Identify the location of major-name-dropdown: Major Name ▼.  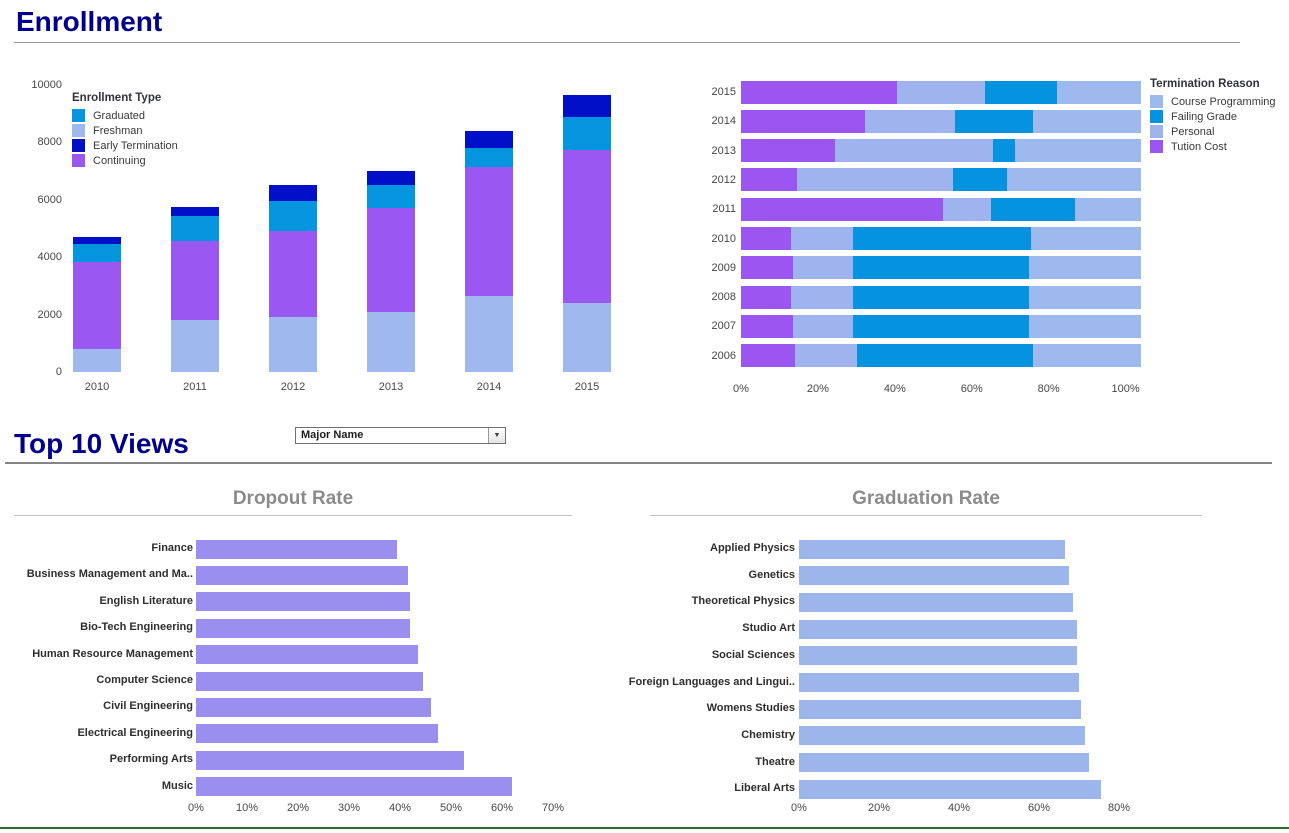
(400, 435).